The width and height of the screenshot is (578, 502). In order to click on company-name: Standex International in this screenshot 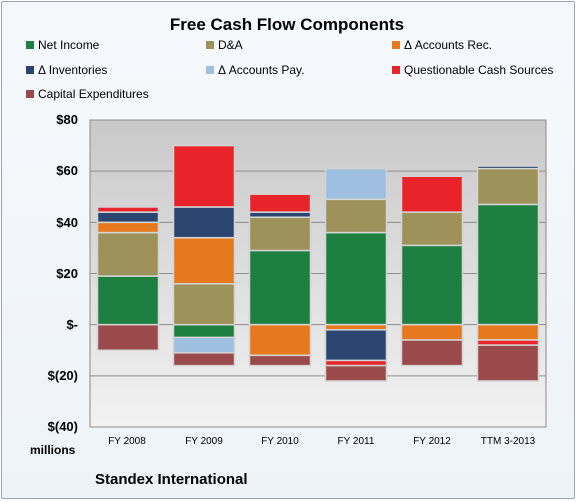, I will do `click(171, 479)`.